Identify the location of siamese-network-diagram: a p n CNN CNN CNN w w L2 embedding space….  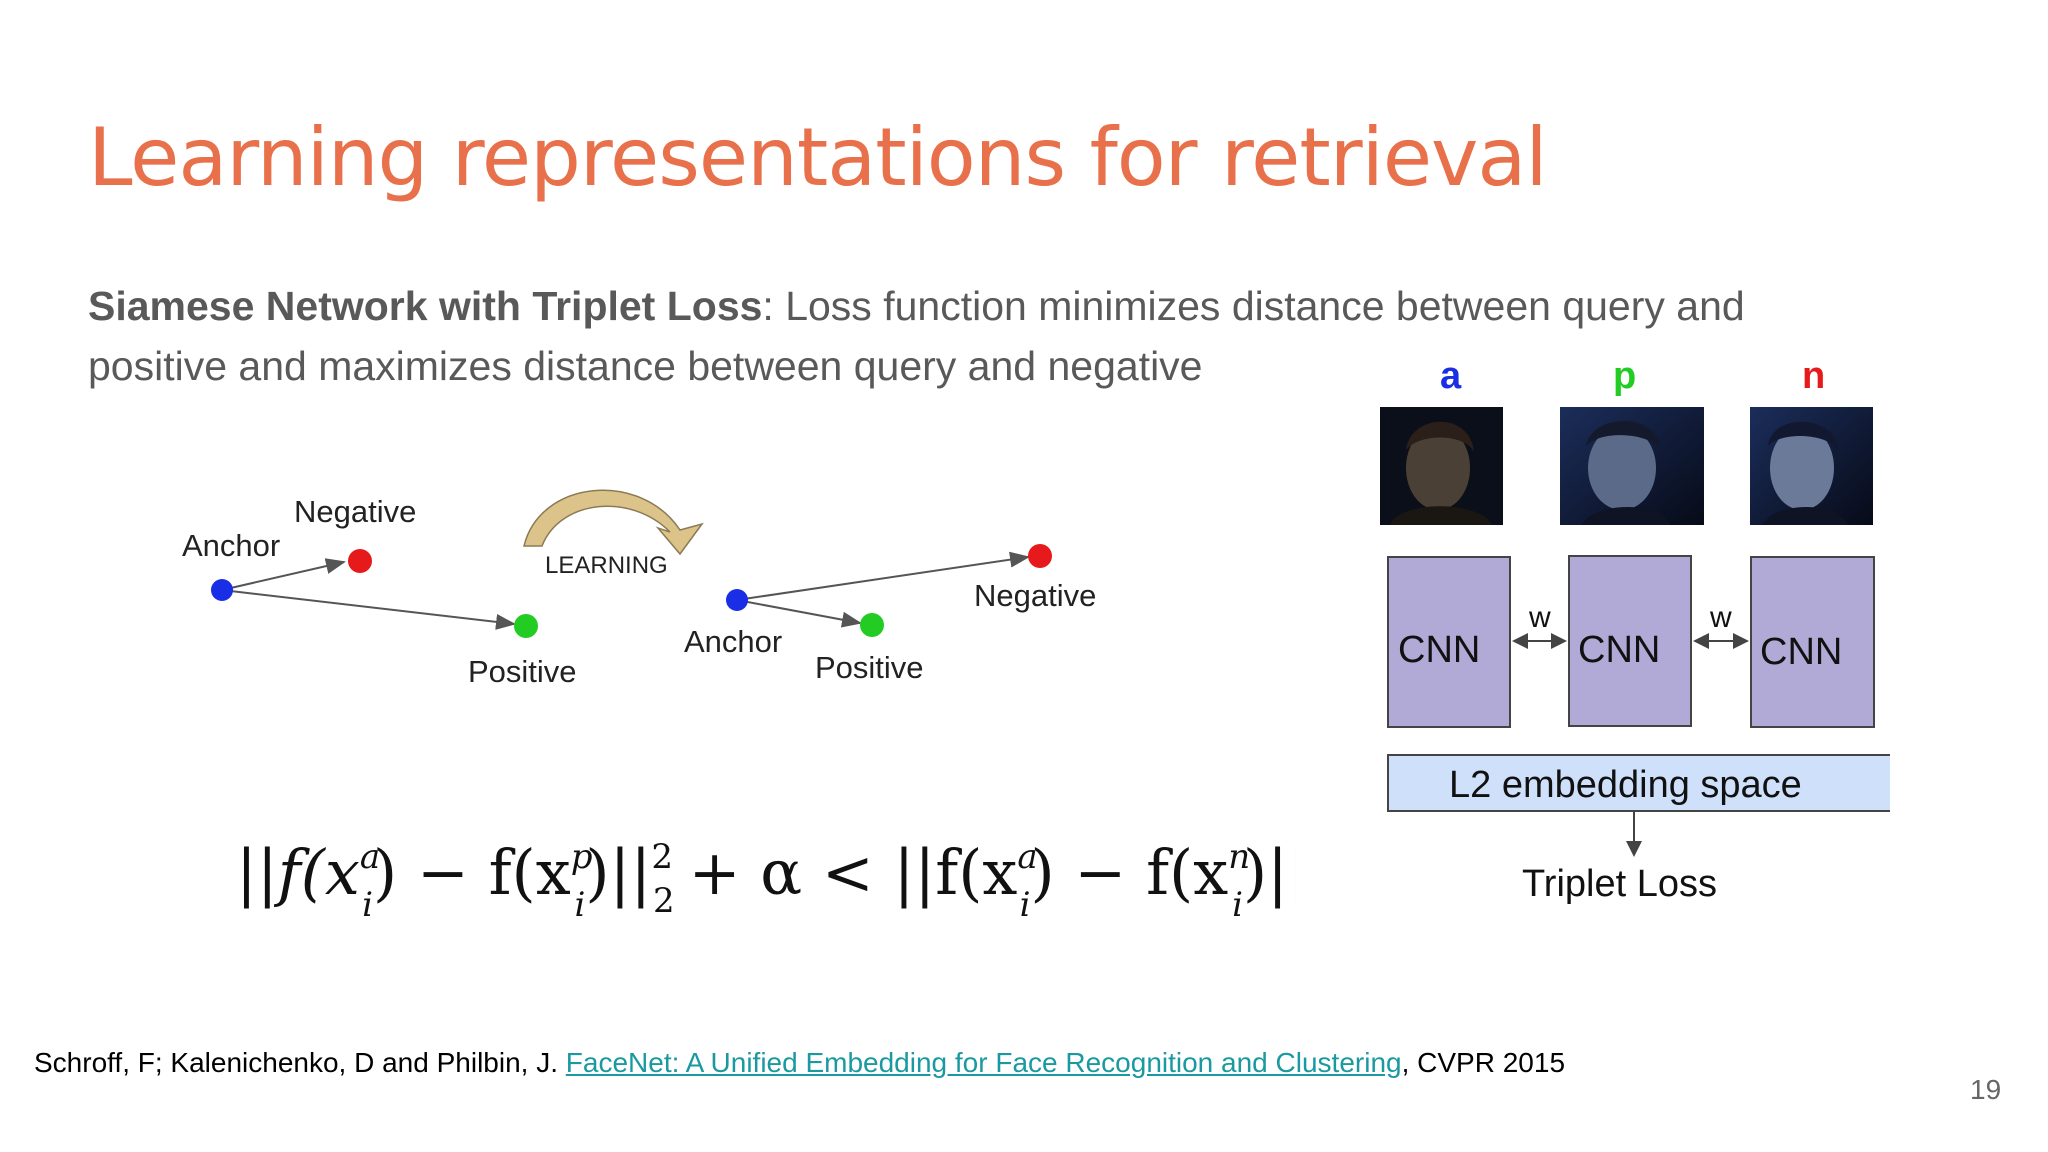
(1635, 630).